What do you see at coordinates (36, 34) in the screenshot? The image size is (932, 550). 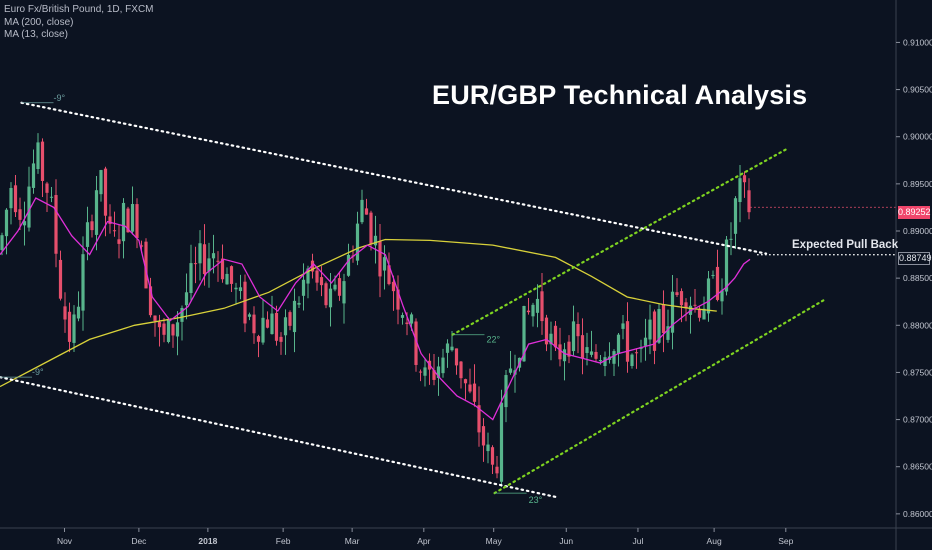 I see `legend-ma13: MA (13, close)` at bounding box center [36, 34].